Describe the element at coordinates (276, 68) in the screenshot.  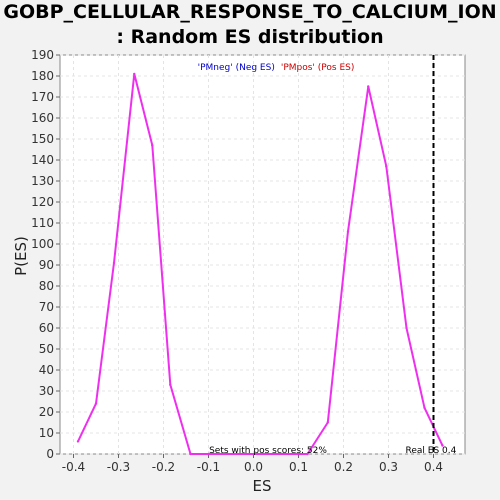
I see `legend: 'PMneg' (Neg ES) 'PMpos' (Pos ES)` at that location.